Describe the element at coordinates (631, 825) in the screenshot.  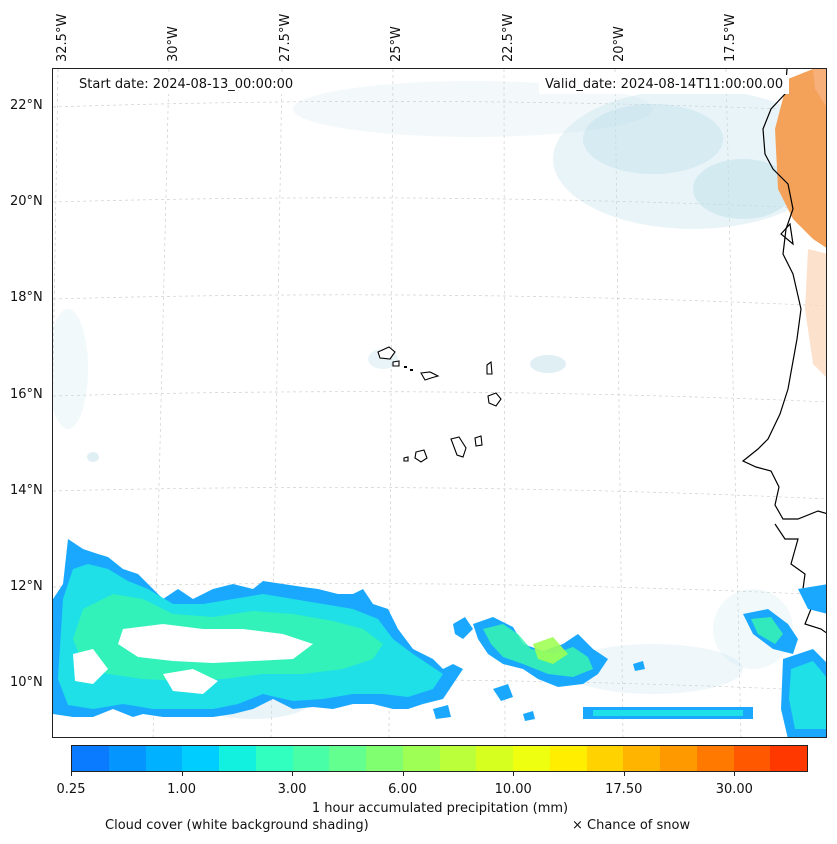
I see `snow-note: × Chance of snow` at that location.